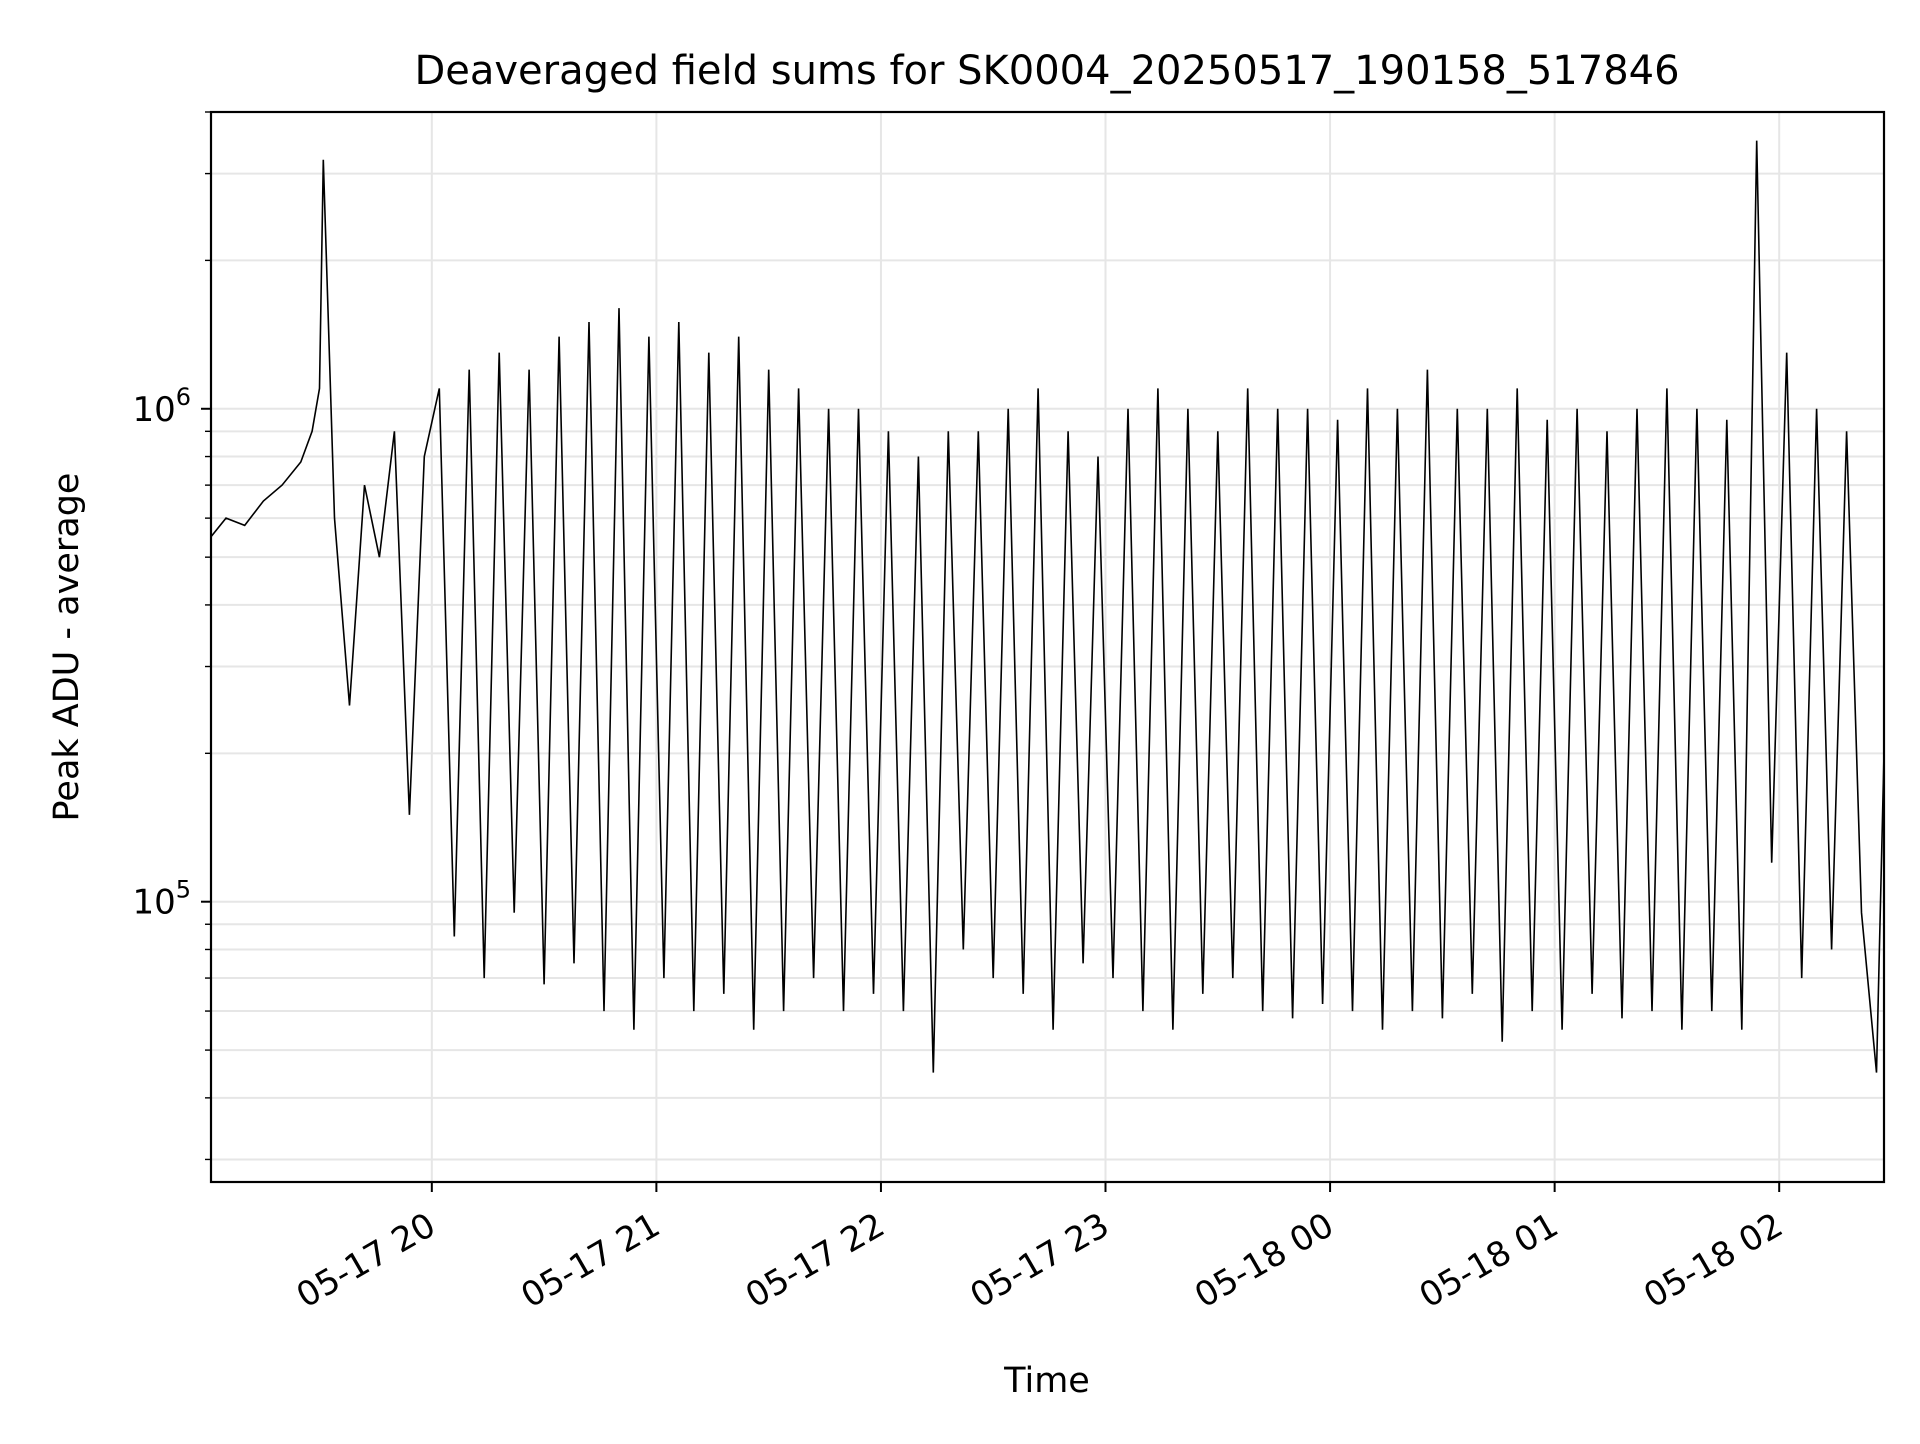  Describe the element at coordinates (67, 647) in the screenshot. I see `y-axis-label: Peak ADU - average` at that location.